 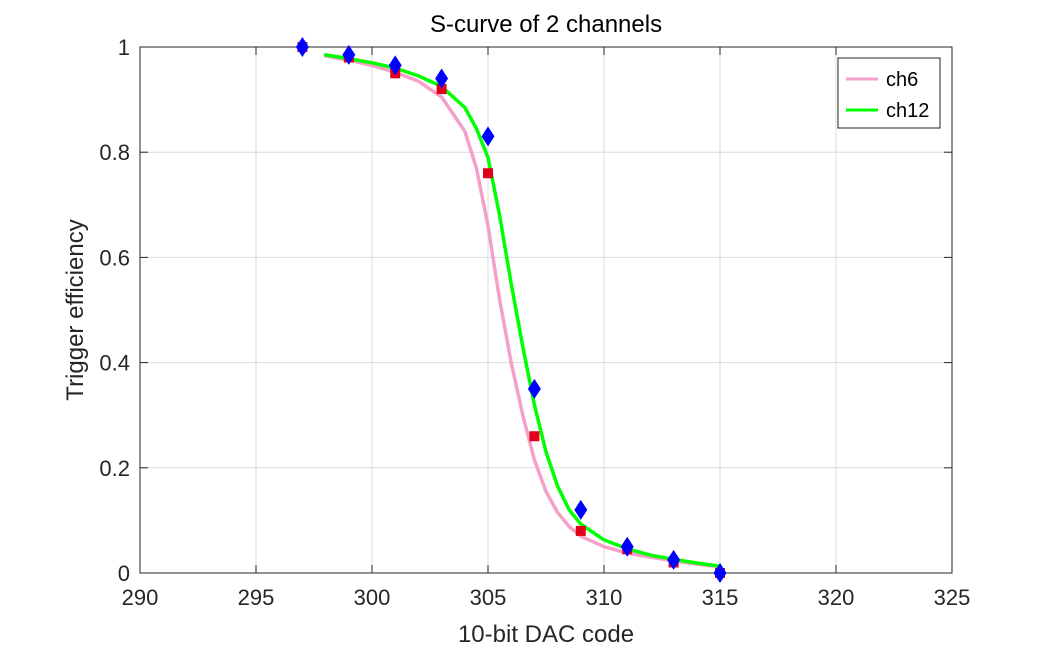 I want to click on x-tick-label: 290, so click(x=140, y=597).